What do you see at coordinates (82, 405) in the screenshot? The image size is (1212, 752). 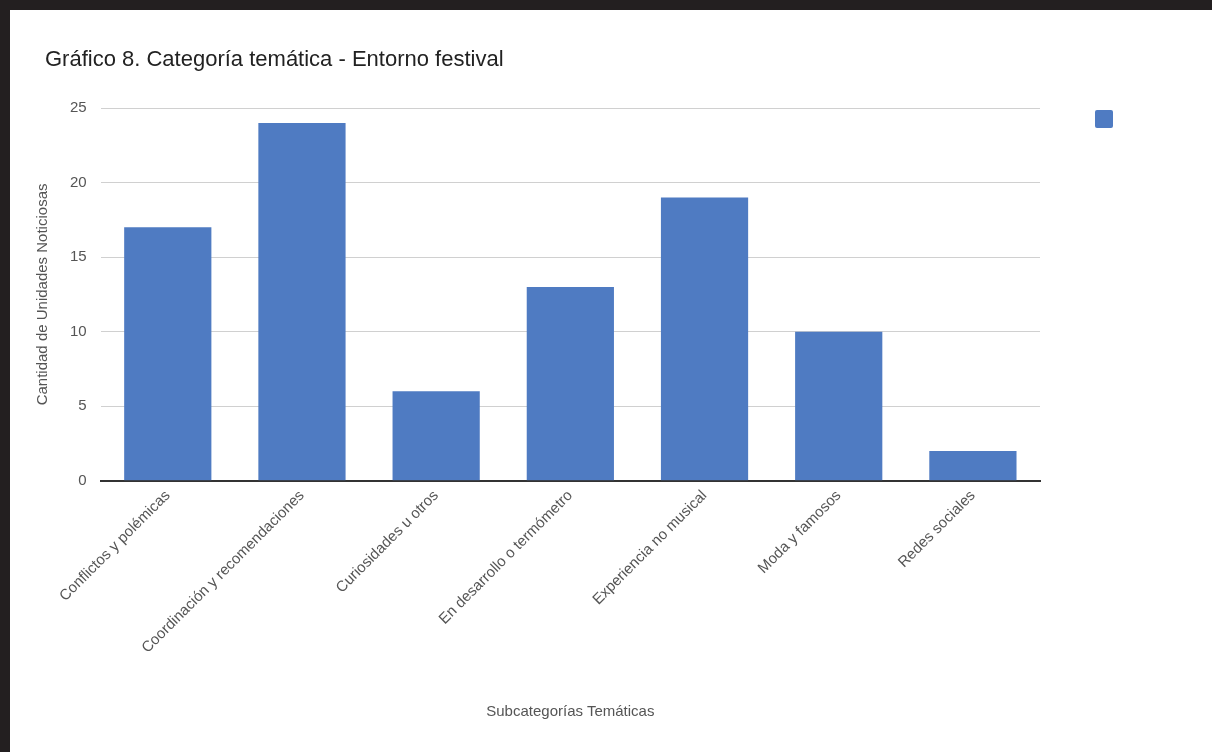 I see `y-tick-label: 5` at bounding box center [82, 405].